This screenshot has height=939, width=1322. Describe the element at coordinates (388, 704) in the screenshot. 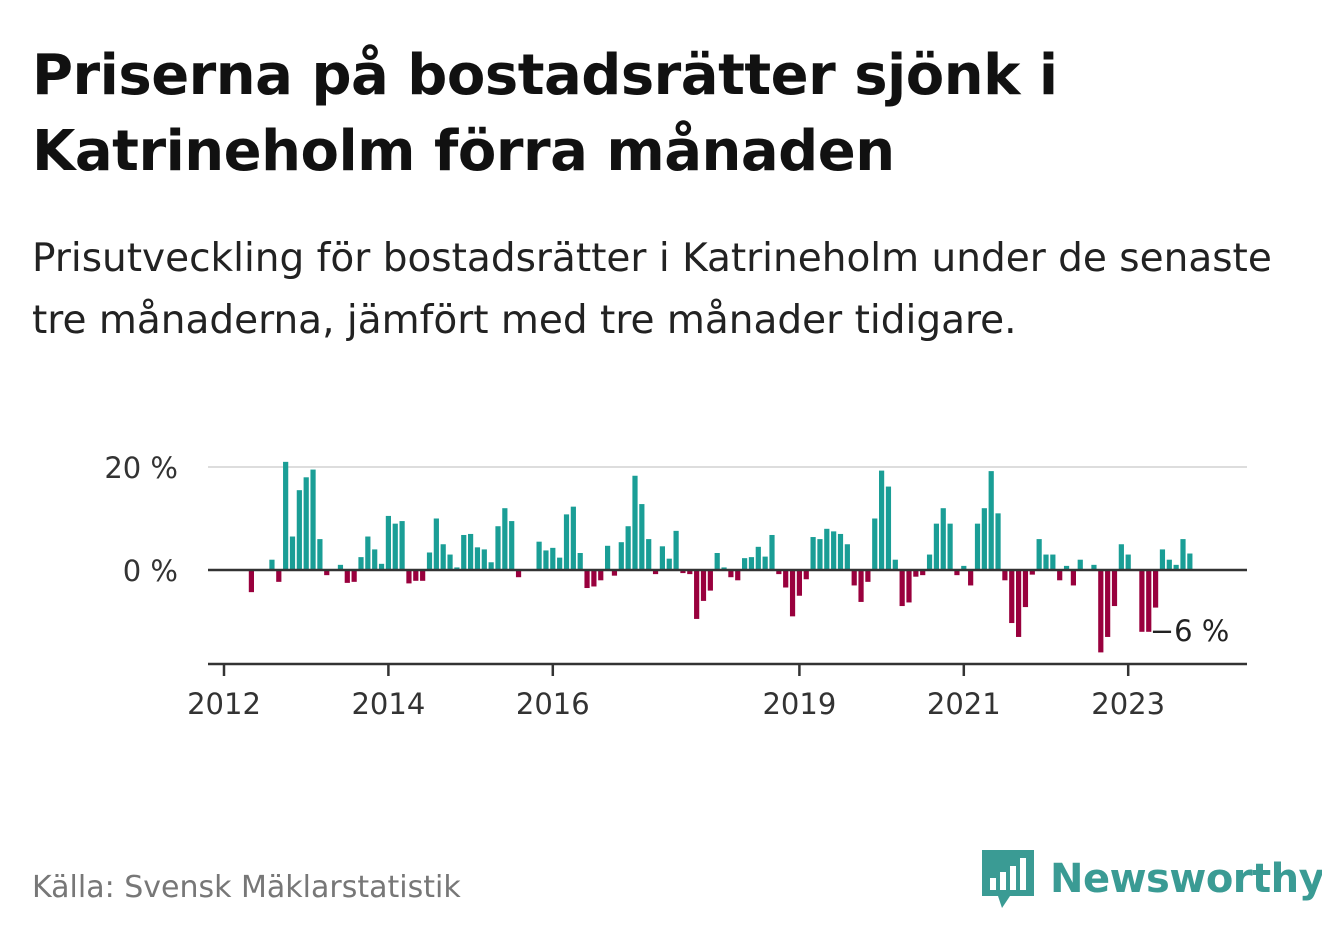

I see `x-tick-label: 2014` at that location.